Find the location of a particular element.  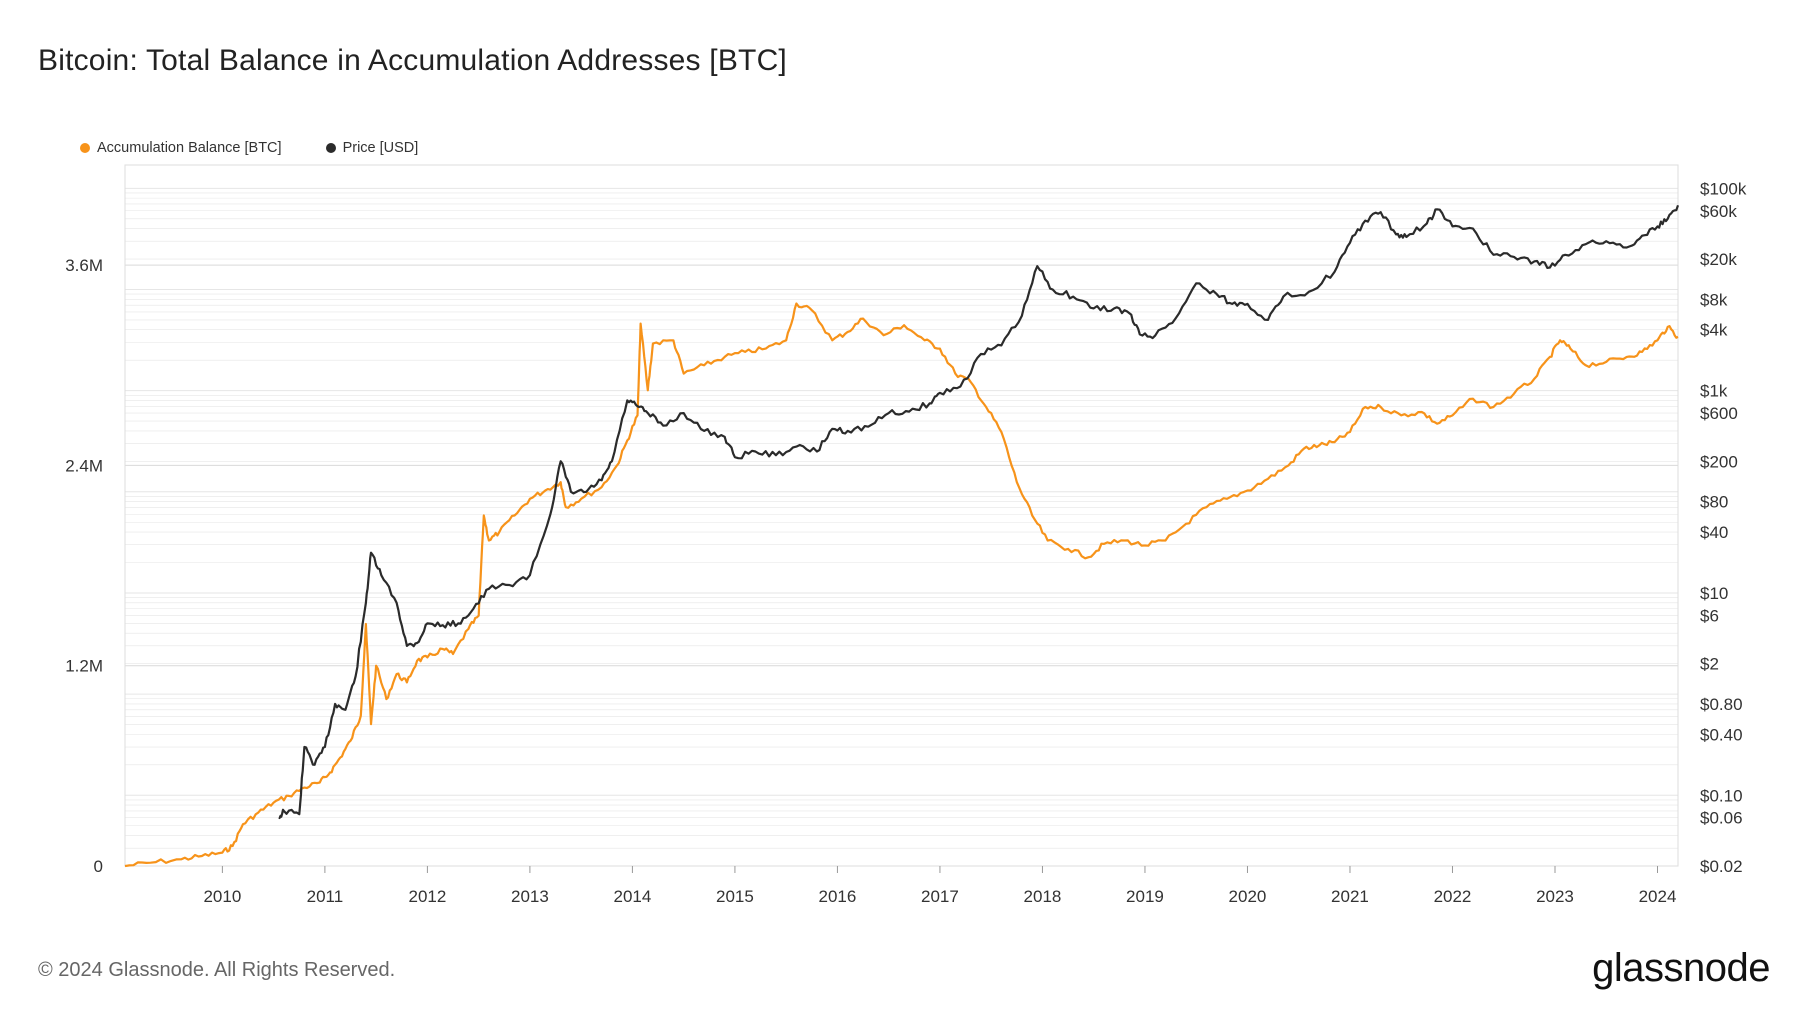

chart-legend: Accumulation Balance [BTC] Price [USD] is located at coordinates (249, 148).